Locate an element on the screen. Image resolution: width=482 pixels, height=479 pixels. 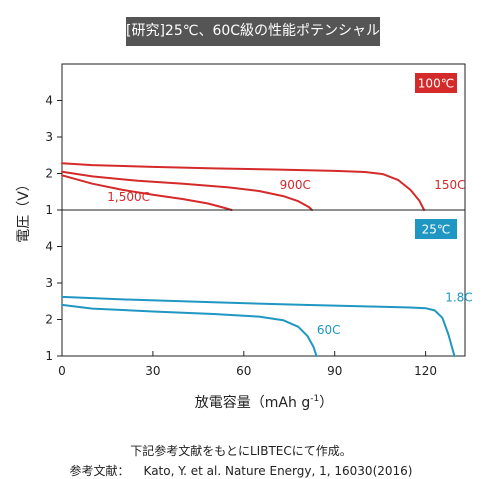
series-line-1-8c is located at coordinates (258, 326).